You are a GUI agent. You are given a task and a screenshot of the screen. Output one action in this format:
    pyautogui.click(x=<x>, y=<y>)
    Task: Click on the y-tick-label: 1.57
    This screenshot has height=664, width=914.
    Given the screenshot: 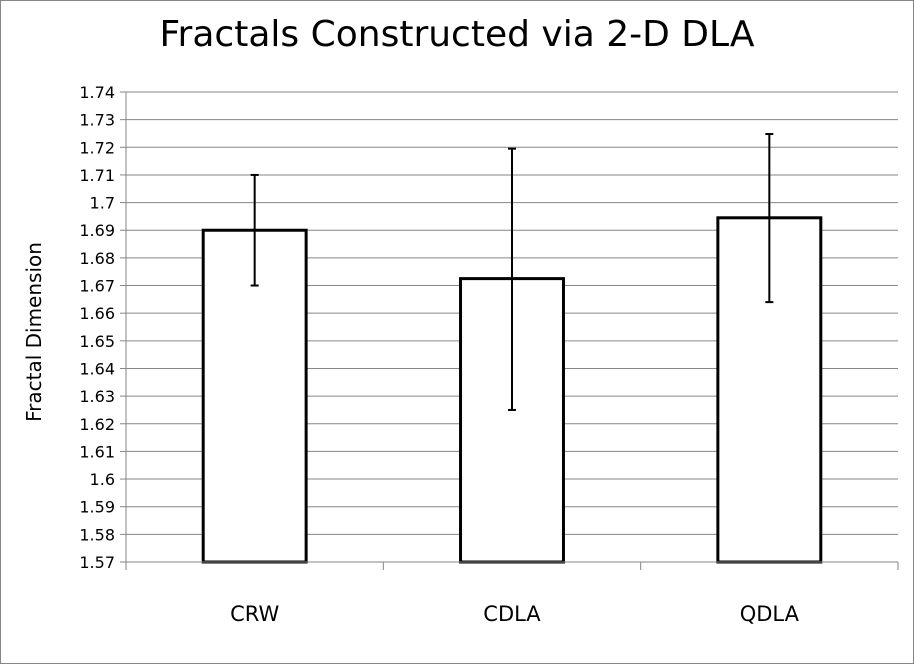 What is the action you would take?
    pyautogui.click(x=97, y=562)
    